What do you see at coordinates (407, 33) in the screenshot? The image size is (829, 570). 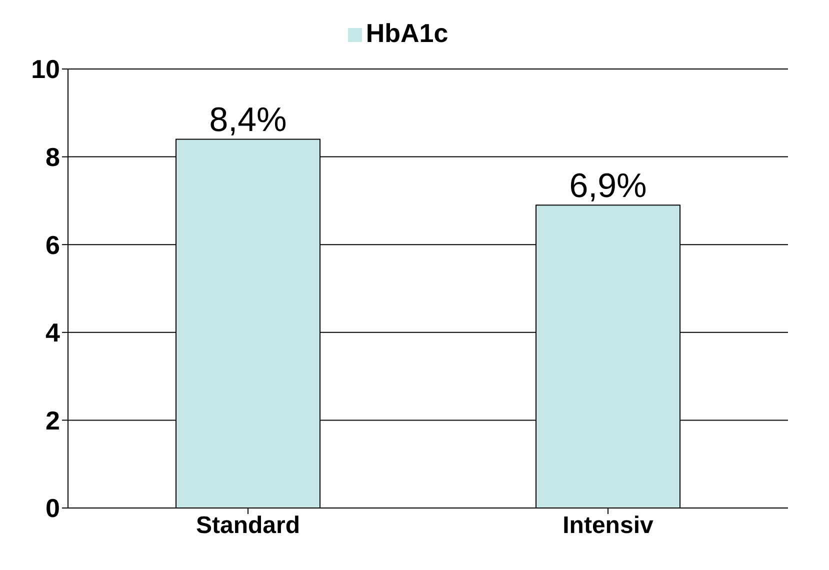 I see `legend-label: HbA1c` at bounding box center [407, 33].